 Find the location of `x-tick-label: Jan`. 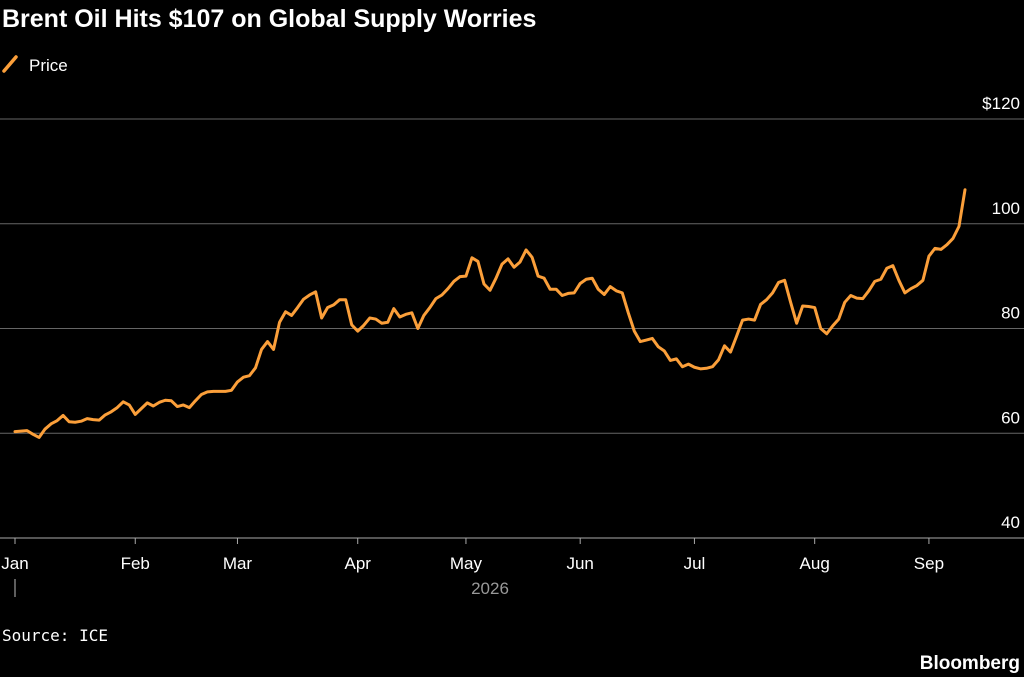

x-tick-label: Jan is located at coordinates (14, 563).